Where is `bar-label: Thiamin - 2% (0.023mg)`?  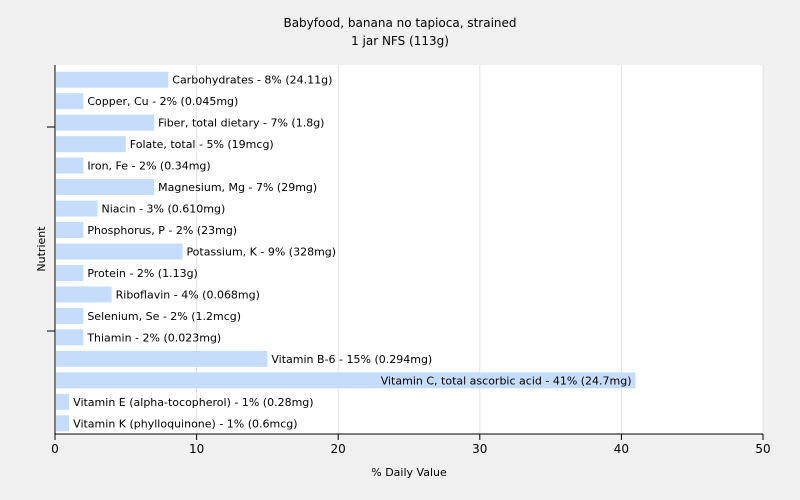 bar-label: Thiamin - 2% (0.023mg) is located at coordinates (153, 337).